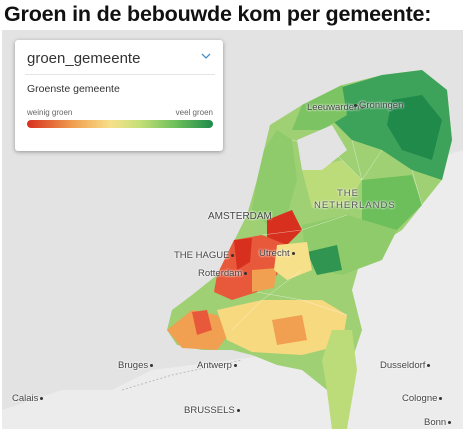  What do you see at coordinates (438, 422) in the screenshot?
I see `label-bonn: Bonn` at bounding box center [438, 422].